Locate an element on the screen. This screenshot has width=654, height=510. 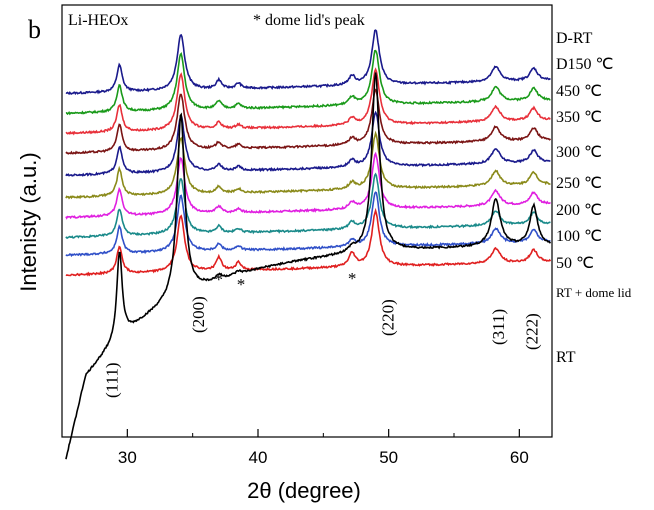
x-tick-label: 60 is located at coordinates (519, 457).